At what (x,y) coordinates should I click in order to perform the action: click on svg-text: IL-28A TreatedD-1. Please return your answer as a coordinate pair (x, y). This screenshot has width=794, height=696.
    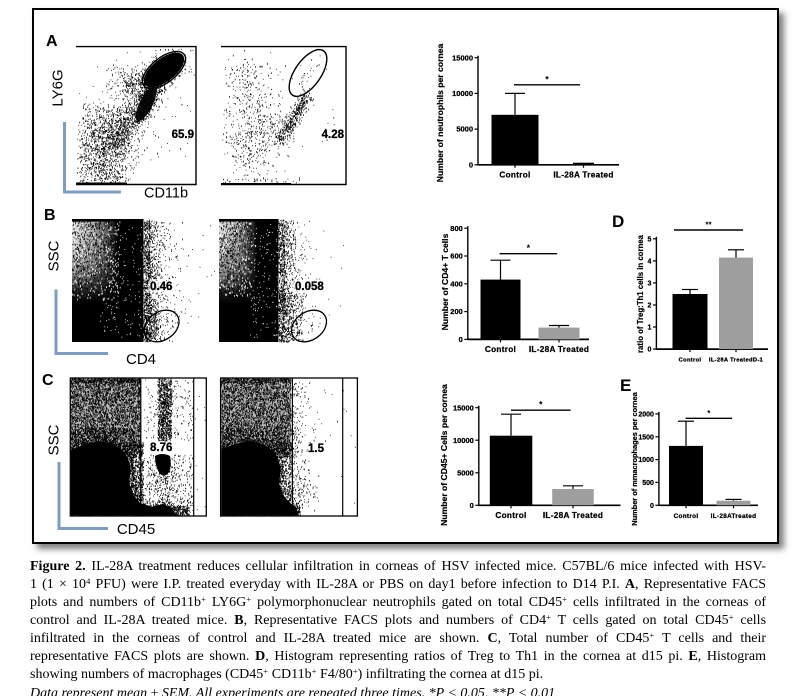
    Looking at the image, I should click on (736, 361).